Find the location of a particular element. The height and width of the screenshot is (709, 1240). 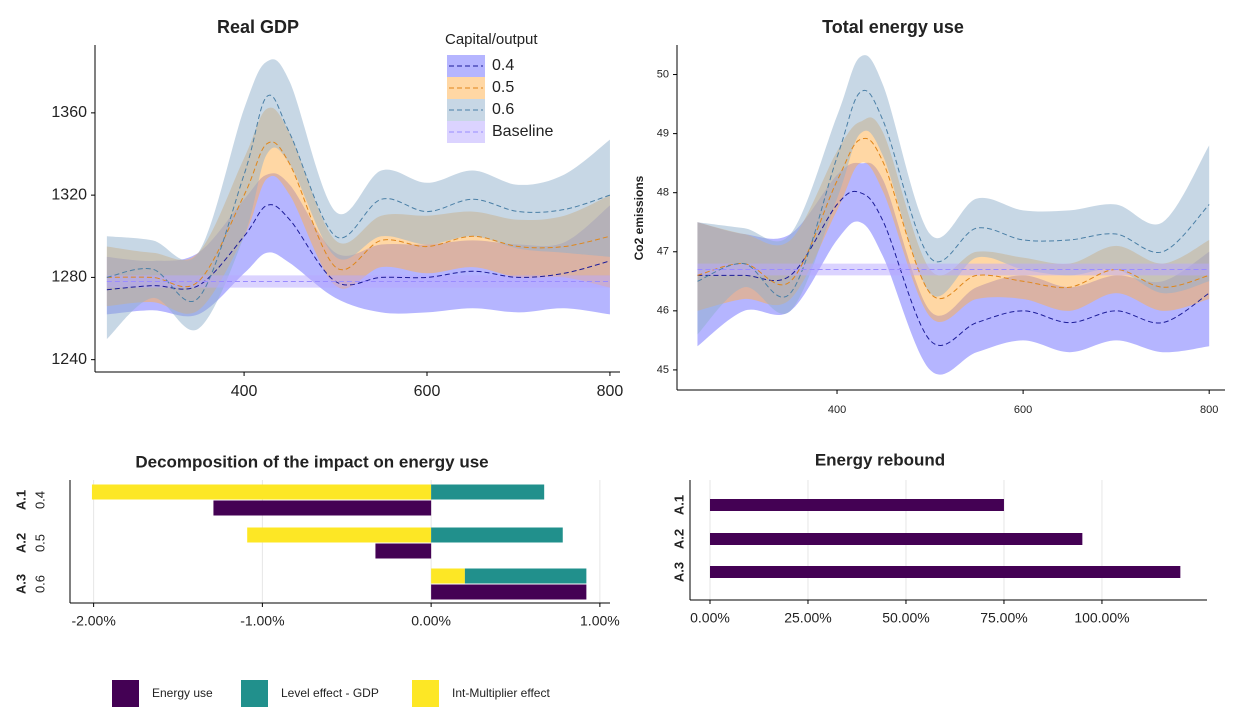

x-tick-label: 1.00% is located at coordinates (600, 621).